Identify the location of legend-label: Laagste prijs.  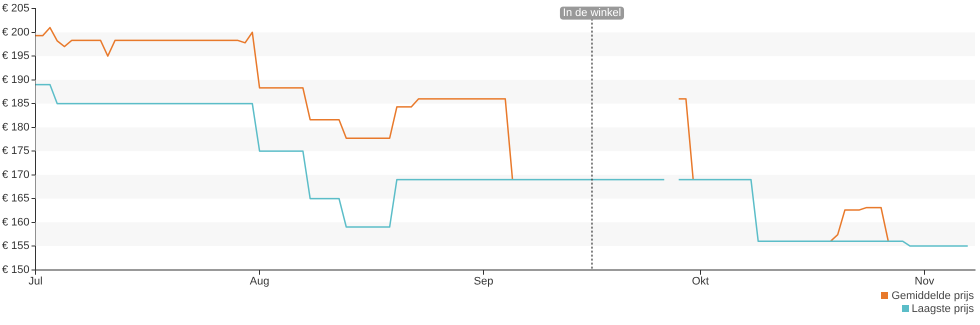
(942, 309).